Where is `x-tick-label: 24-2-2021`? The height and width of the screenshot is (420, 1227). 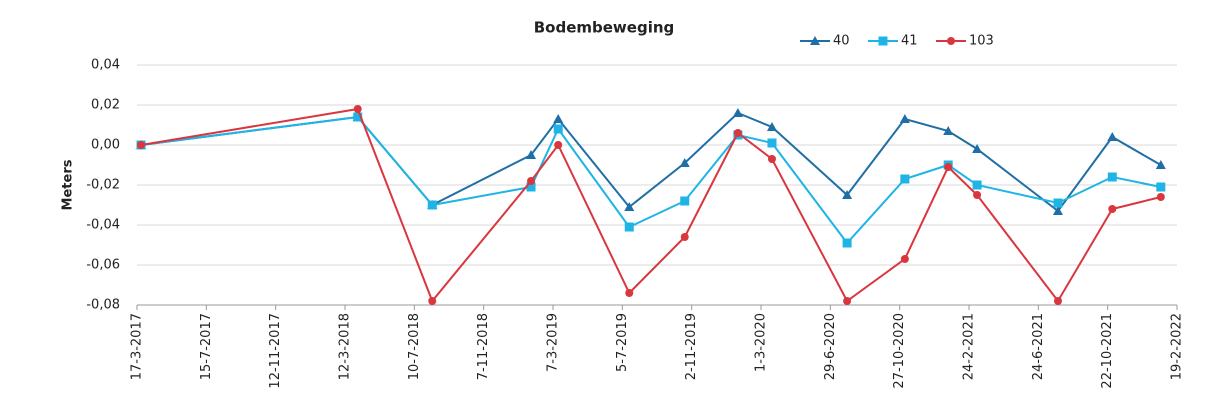 x-tick-label: 24-2-2021 is located at coordinates (969, 346).